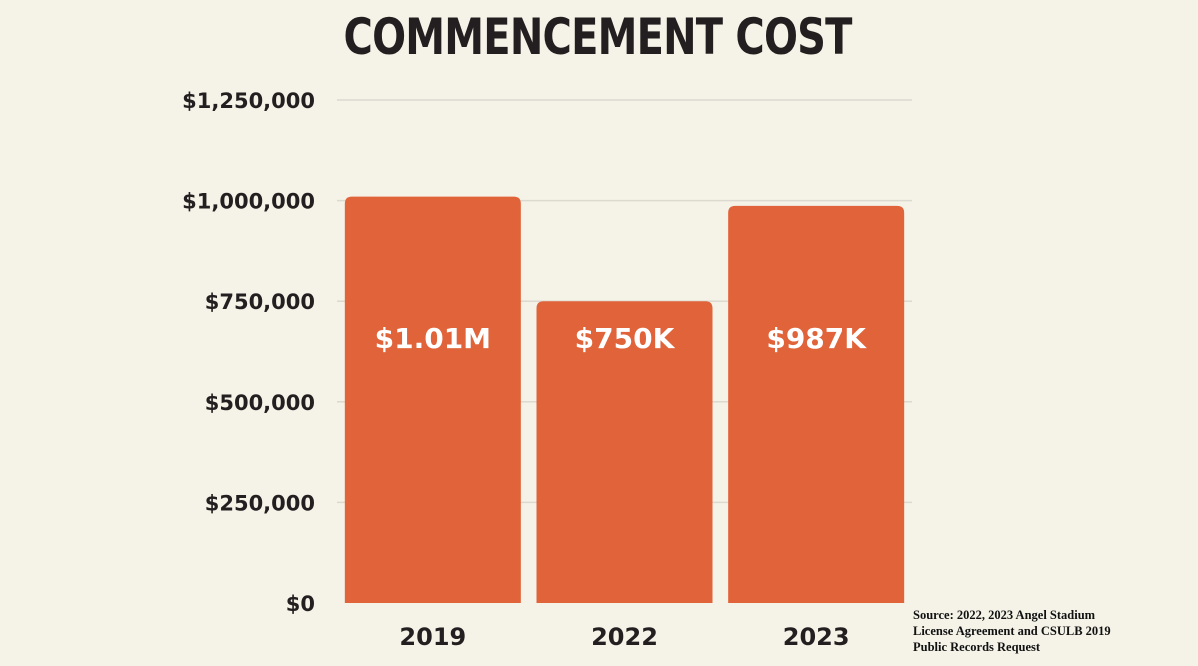 Image resolution: width=1198 pixels, height=666 pixels. I want to click on y-tick-label: $750,000, so click(260, 302).